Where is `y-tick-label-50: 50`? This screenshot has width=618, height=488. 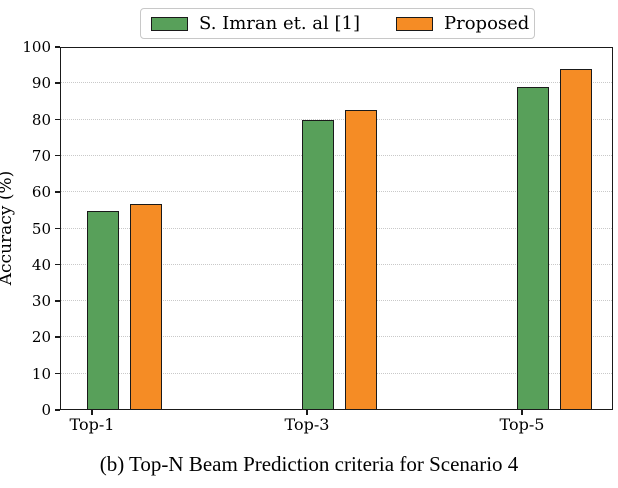 y-tick-label-50: 50 is located at coordinates (41, 228).